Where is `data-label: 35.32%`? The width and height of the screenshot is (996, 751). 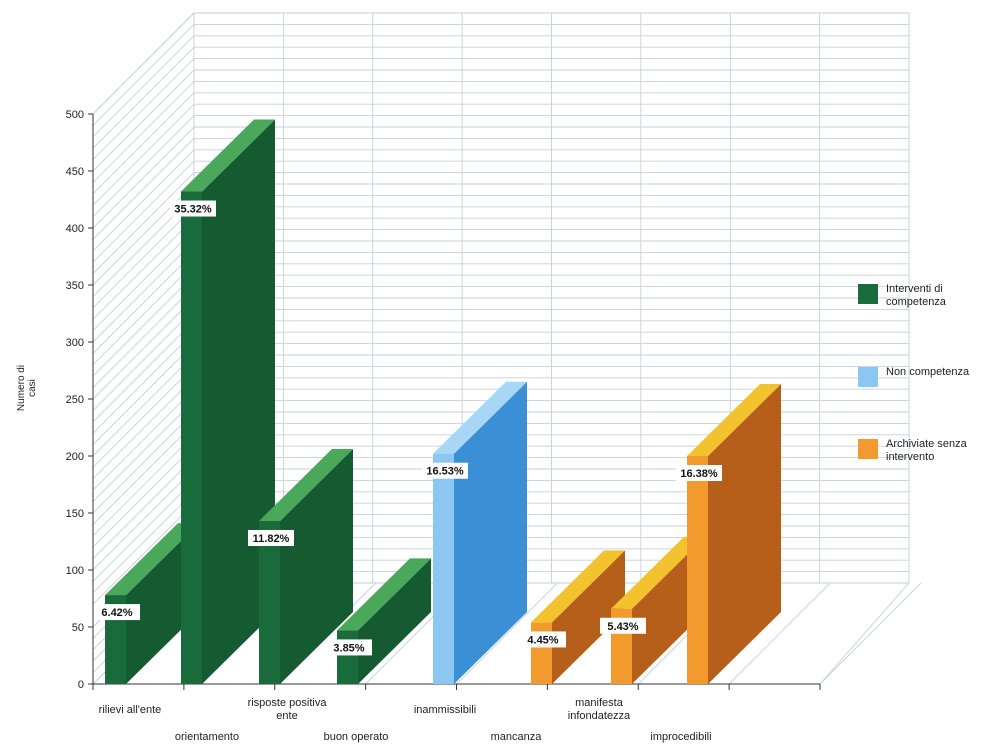 data-label: 35.32% is located at coordinates (193, 210).